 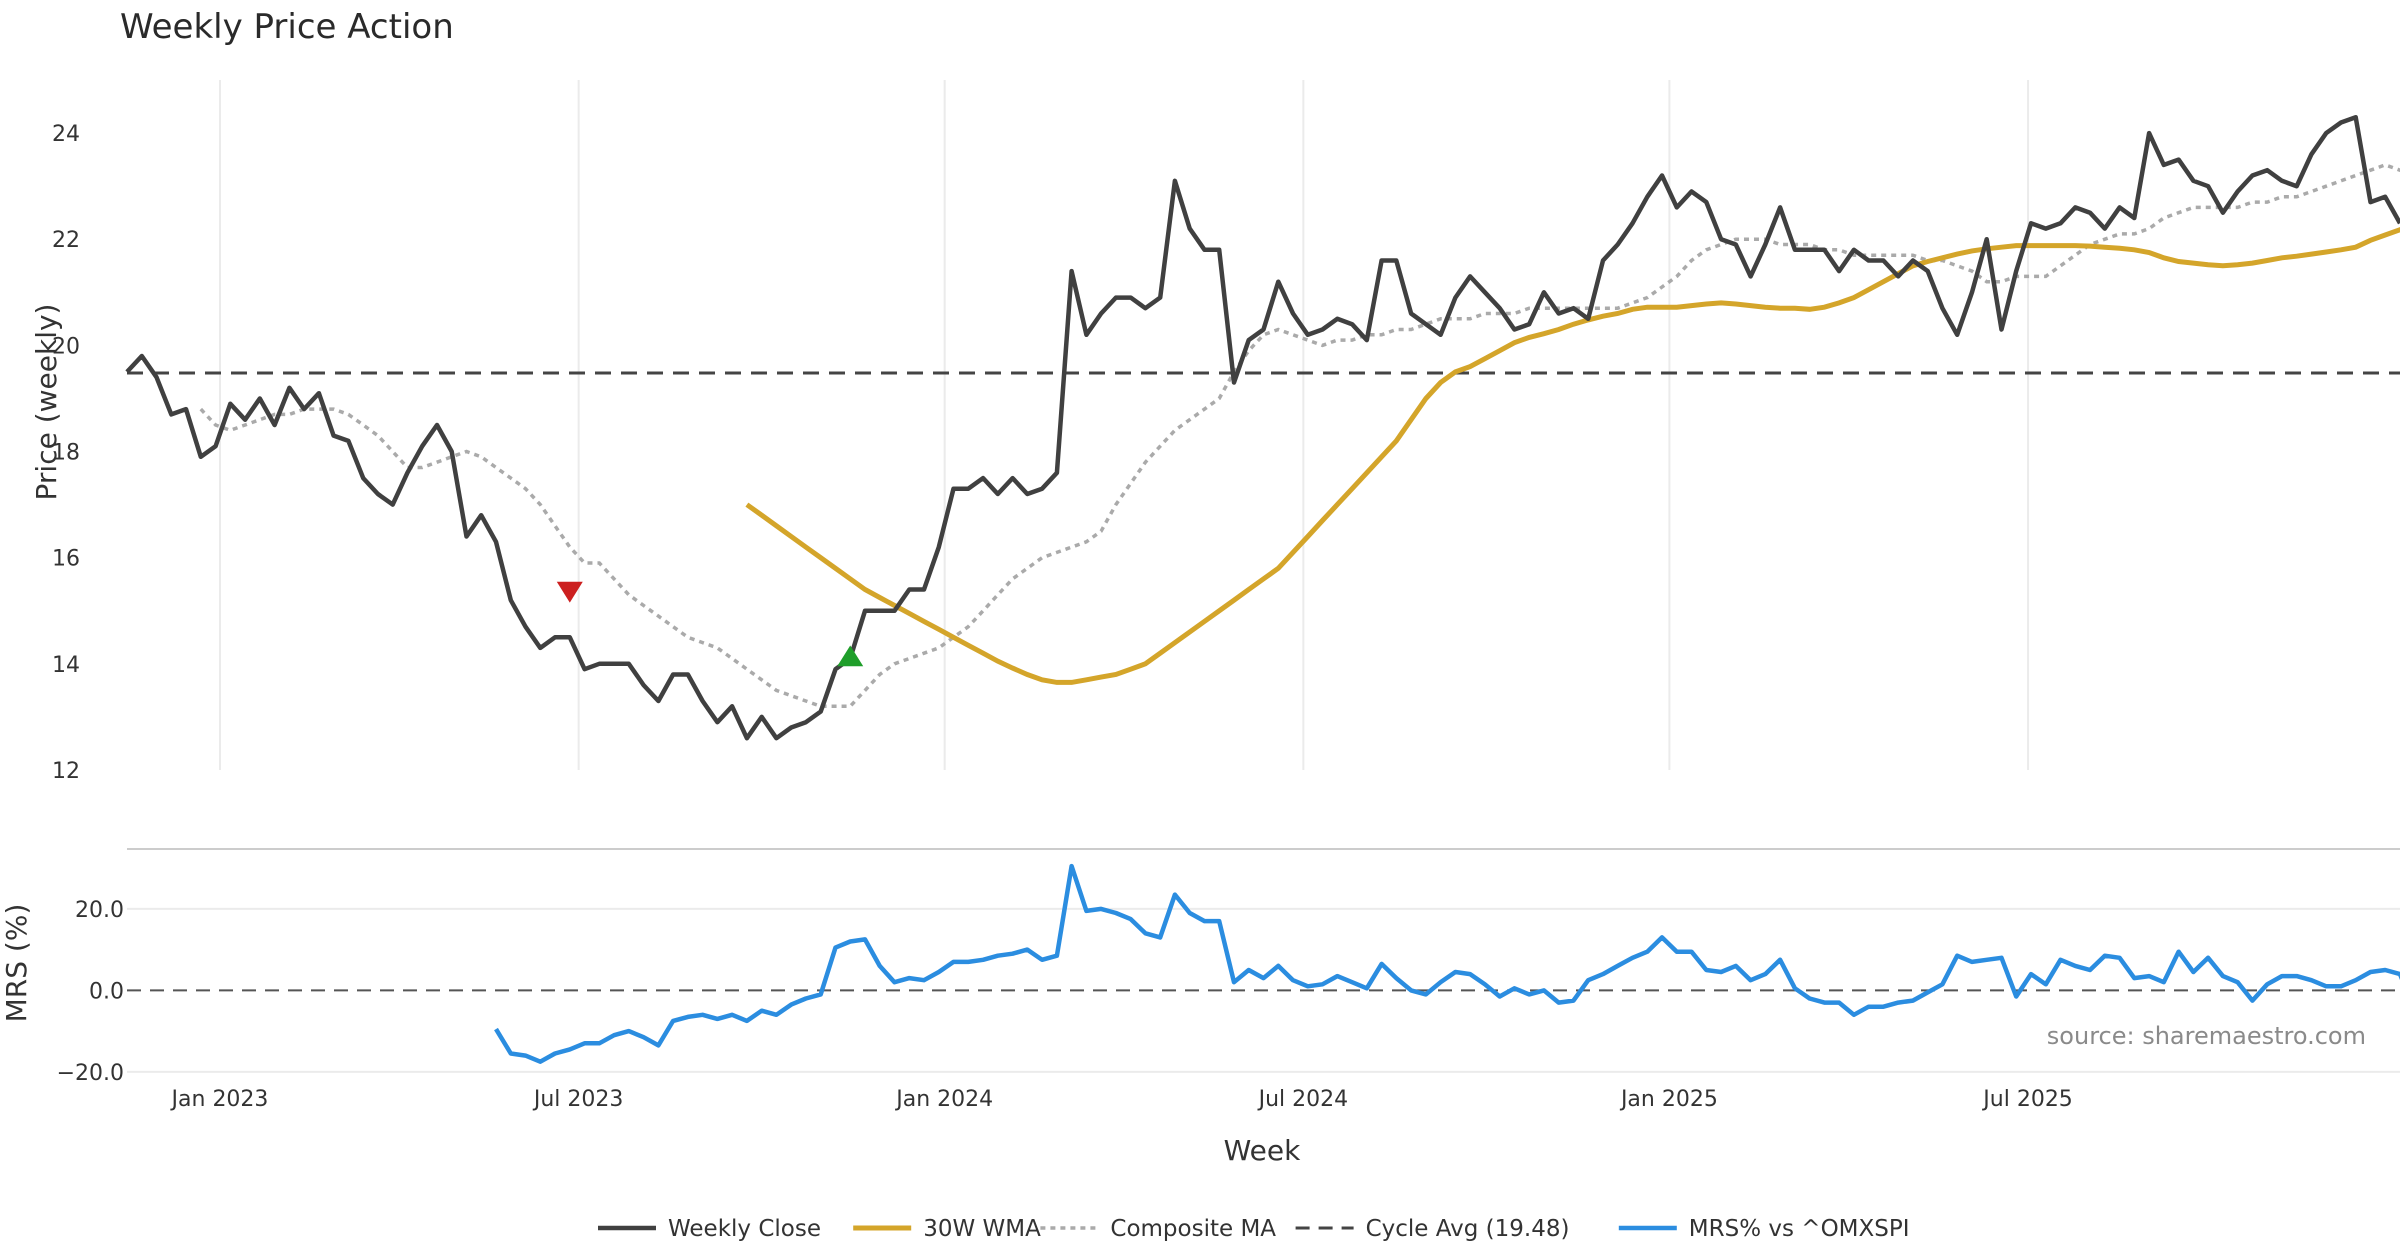 I want to click on mrs-y-ticks: −20.0 0.0 20.0, so click(x=90, y=992).